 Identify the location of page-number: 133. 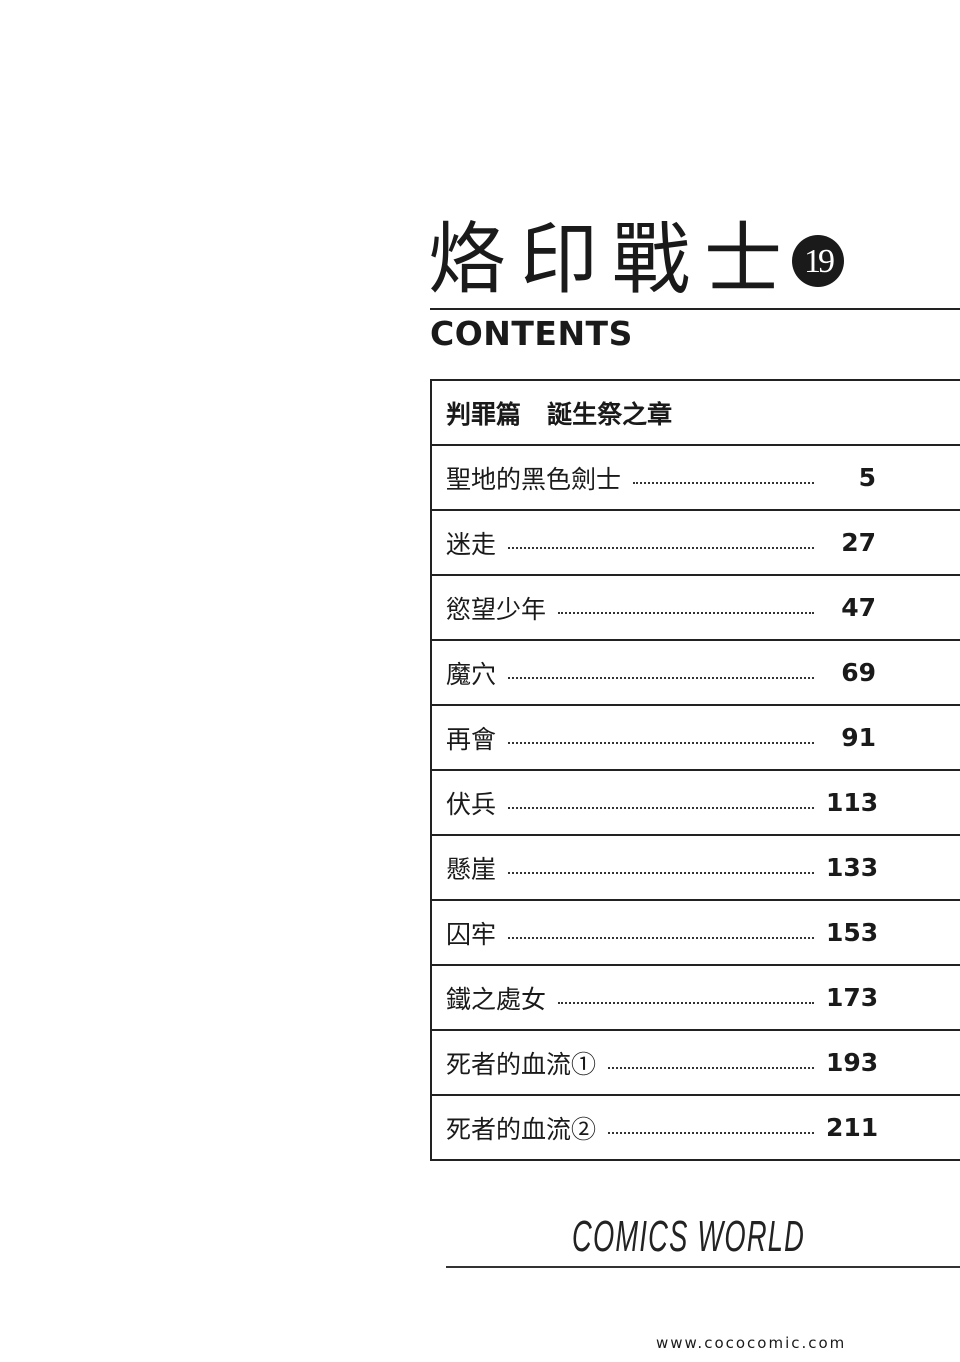
(852, 867).